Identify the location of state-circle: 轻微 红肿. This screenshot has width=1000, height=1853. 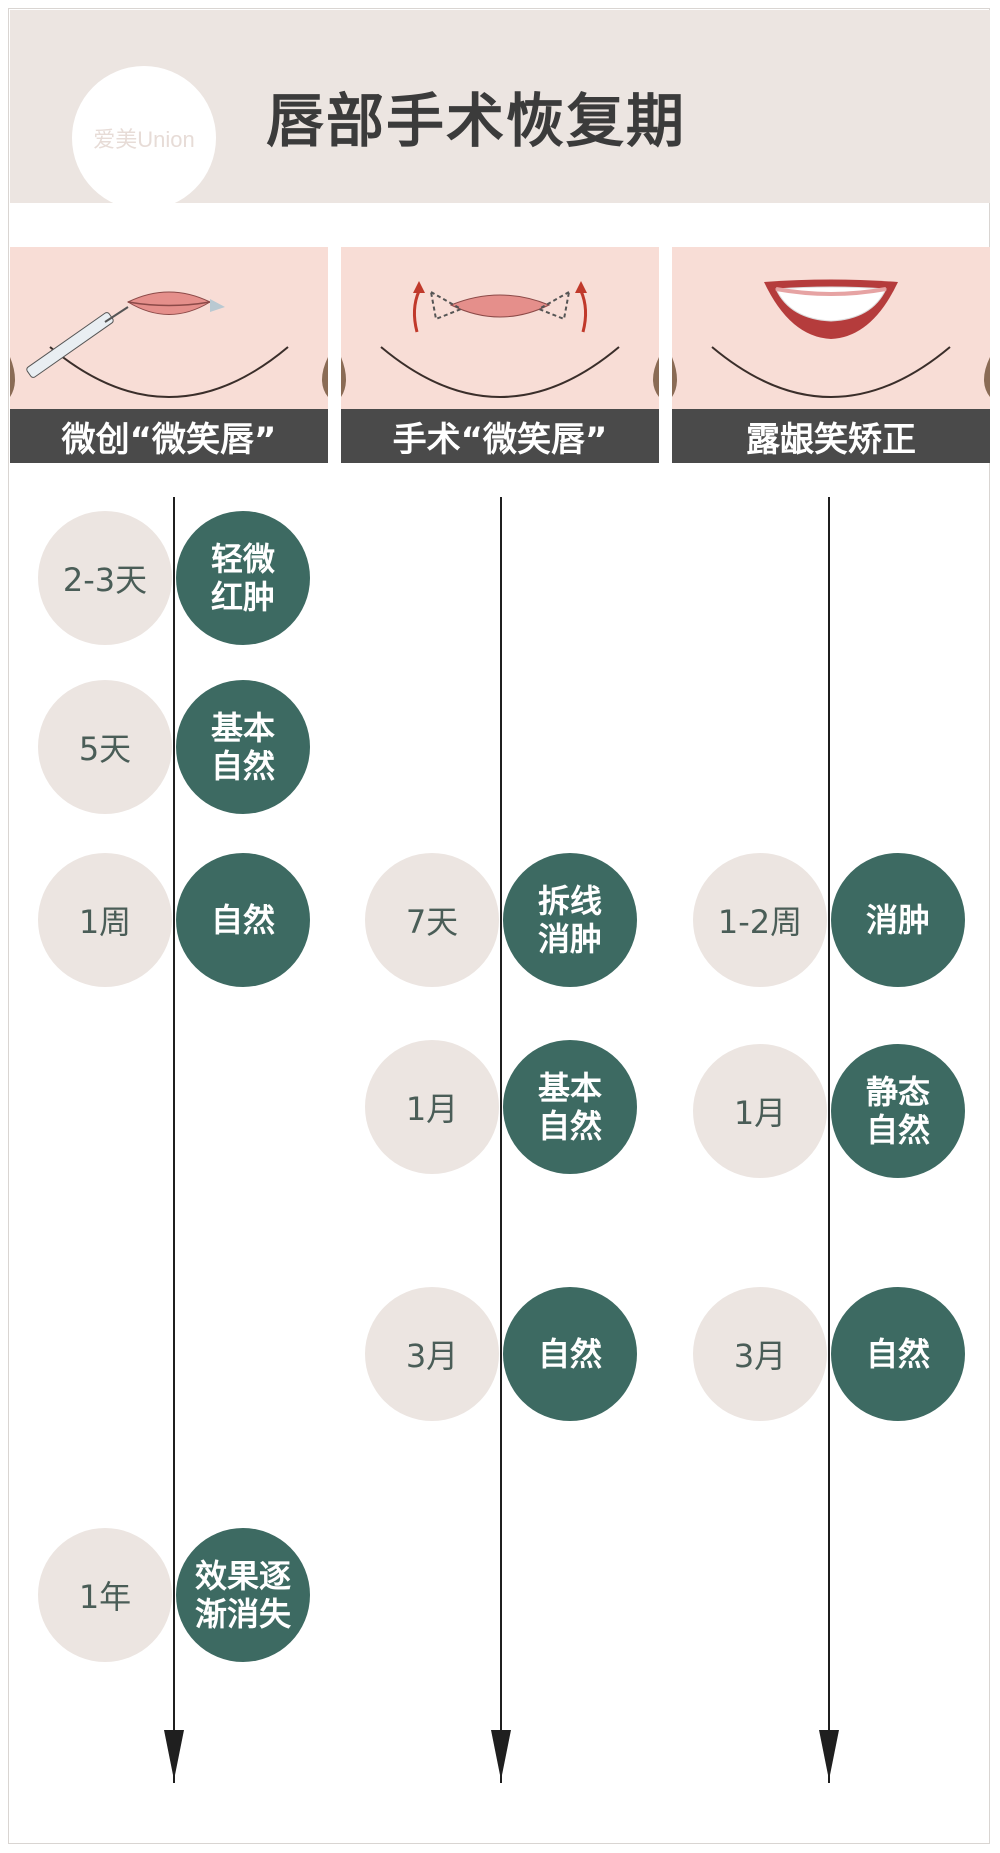
(243, 578).